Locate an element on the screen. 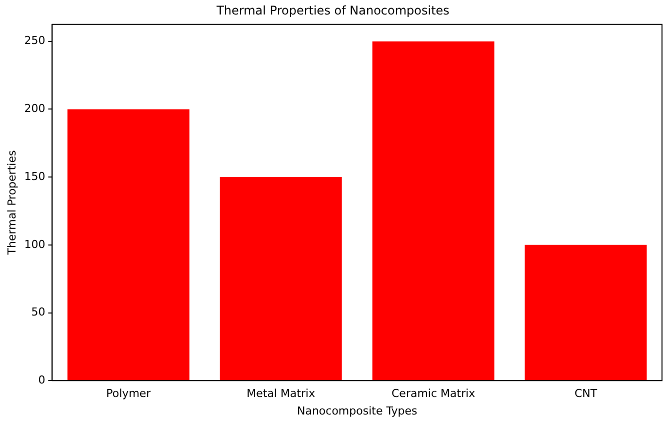  y-tick-label: 0 is located at coordinates (42, 379).